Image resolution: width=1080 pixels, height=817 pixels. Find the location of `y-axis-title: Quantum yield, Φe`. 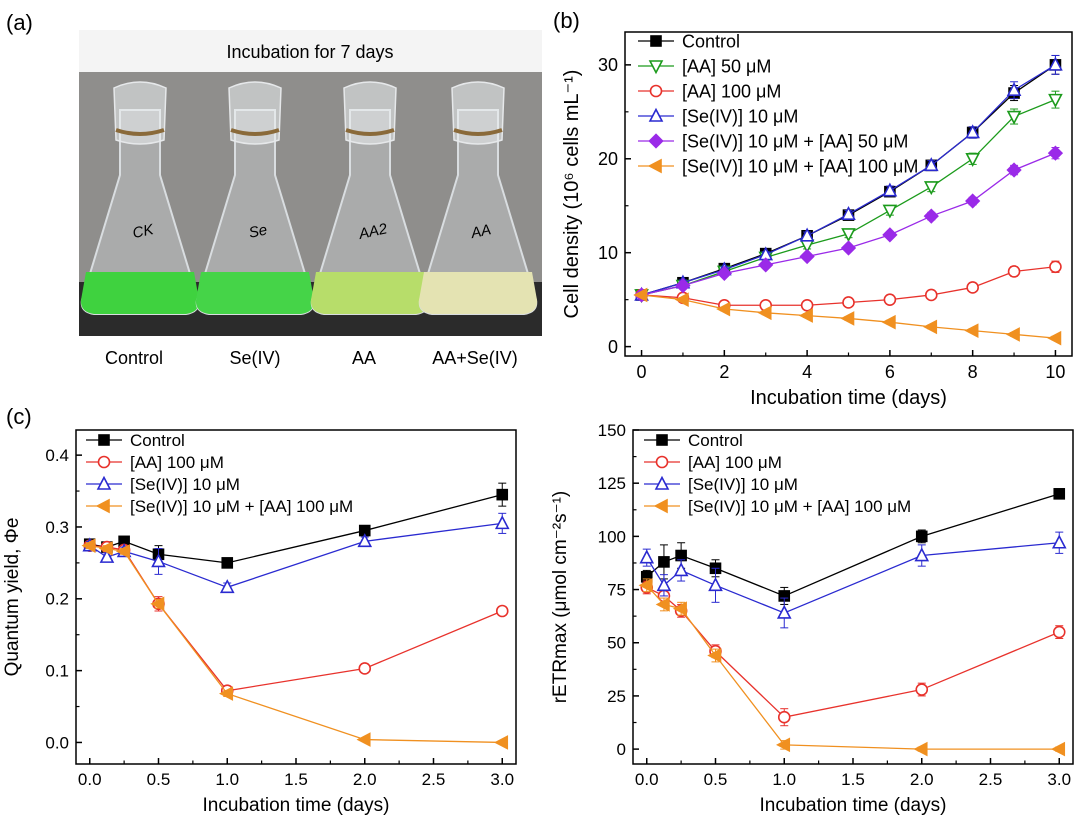

y-axis-title: Quantum yield, Φe is located at coordinates (12, 597).